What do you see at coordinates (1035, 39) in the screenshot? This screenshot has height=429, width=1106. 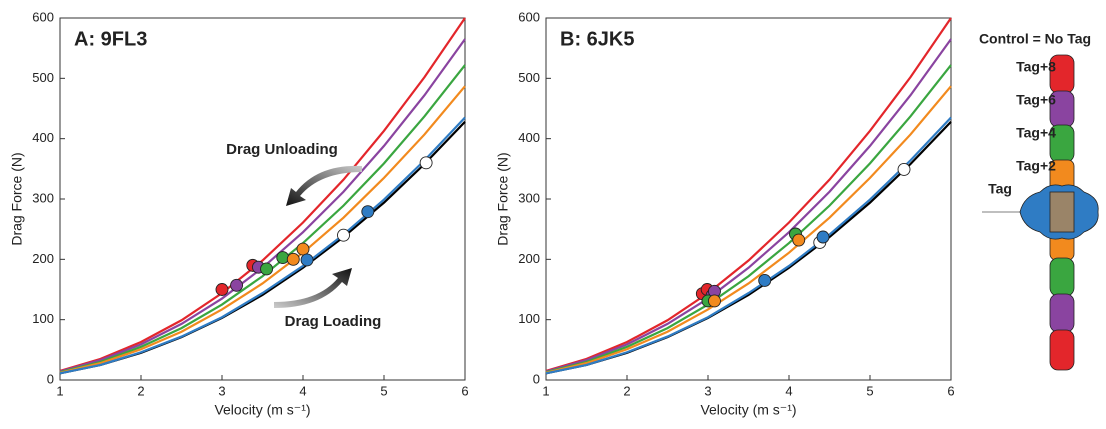 I see `legend-label: Control = No Tag` at bounding box center [1035, 39].